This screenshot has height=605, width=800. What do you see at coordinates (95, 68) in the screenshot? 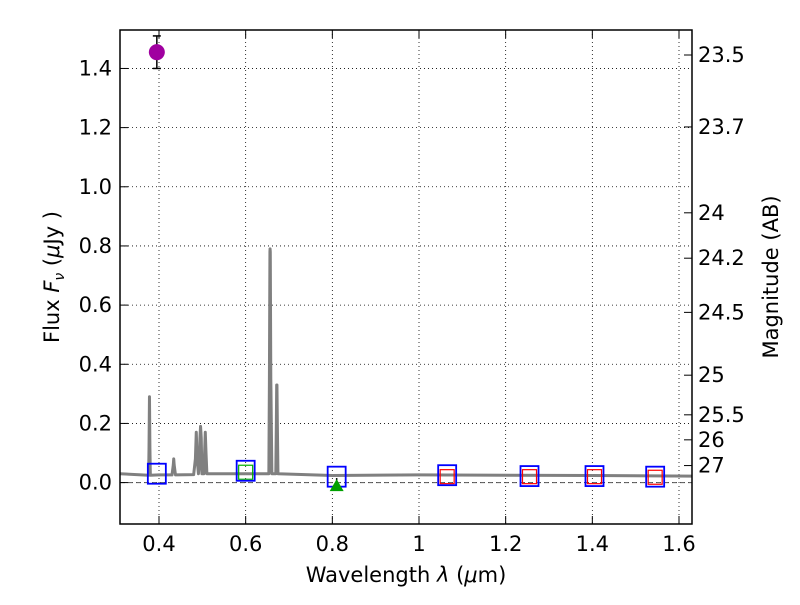
I see `y-tick-label: 1.4` at bounding box center [95, 68].